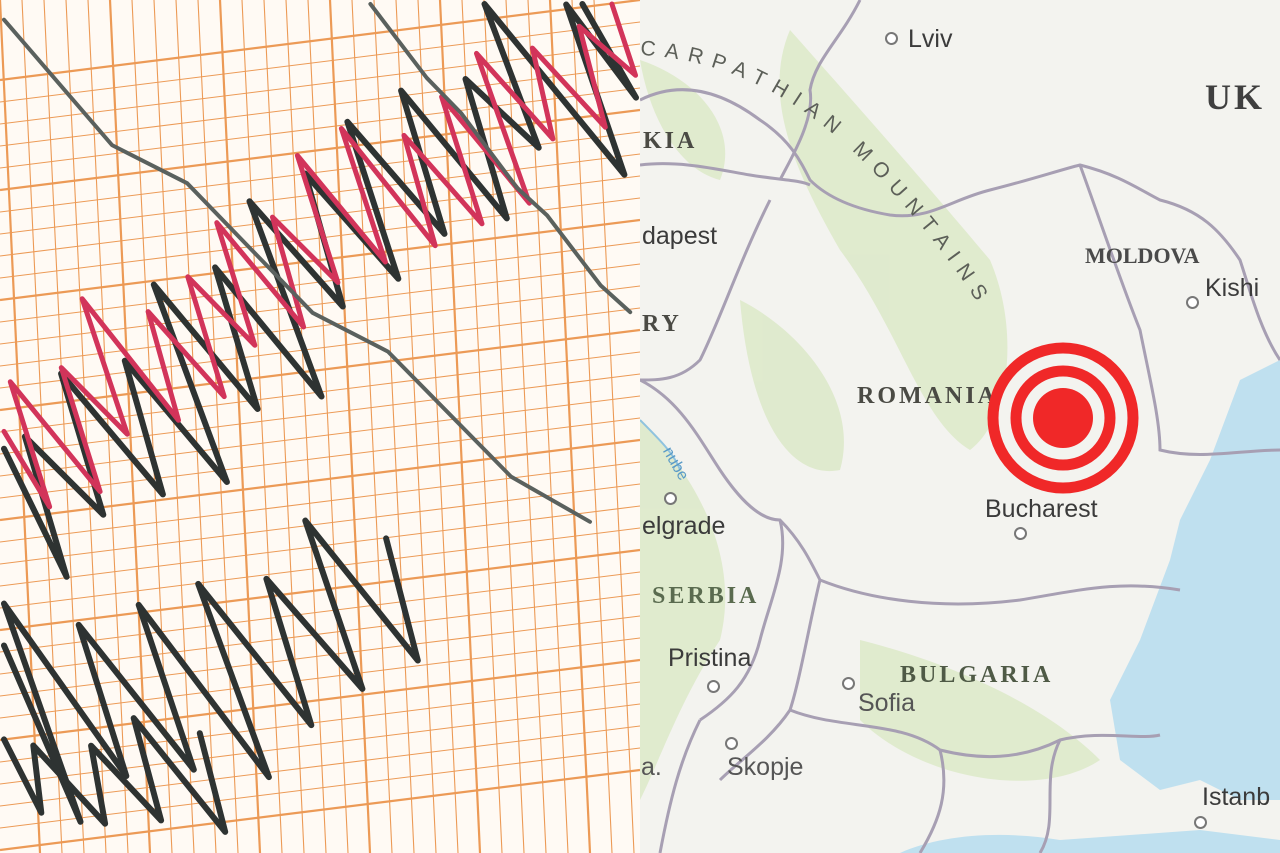  Describe the element at coordinates (500, 158) in the screenshot. I see `seismic-trace-gray` at that location.